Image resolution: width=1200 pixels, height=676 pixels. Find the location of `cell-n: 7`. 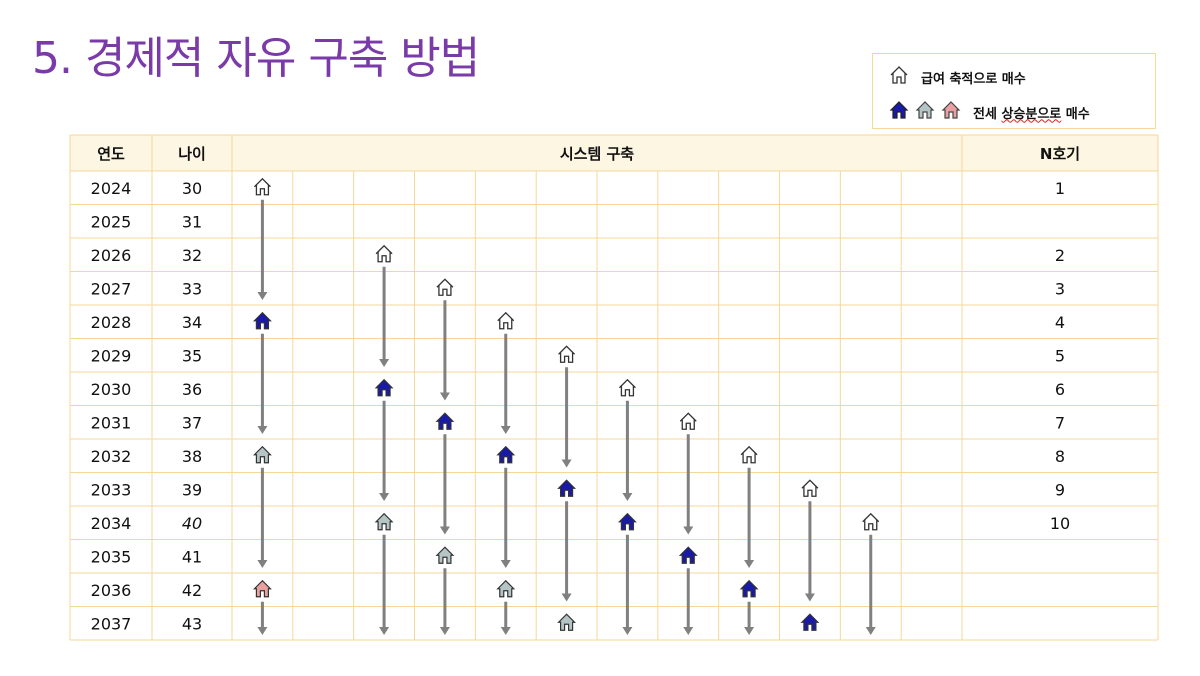

cell-n: 7 is located at coordinates (1060, 422).